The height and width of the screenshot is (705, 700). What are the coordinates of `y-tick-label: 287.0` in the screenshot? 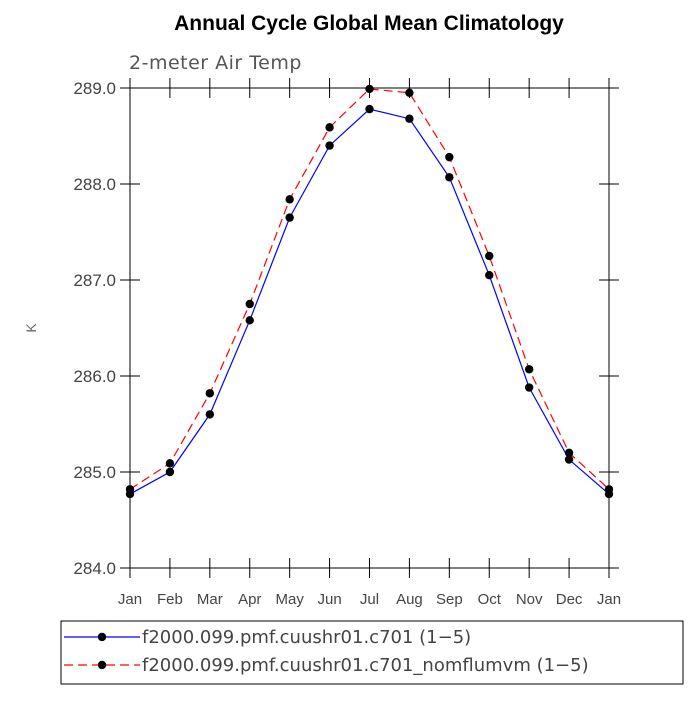 It's located at (94, 280).